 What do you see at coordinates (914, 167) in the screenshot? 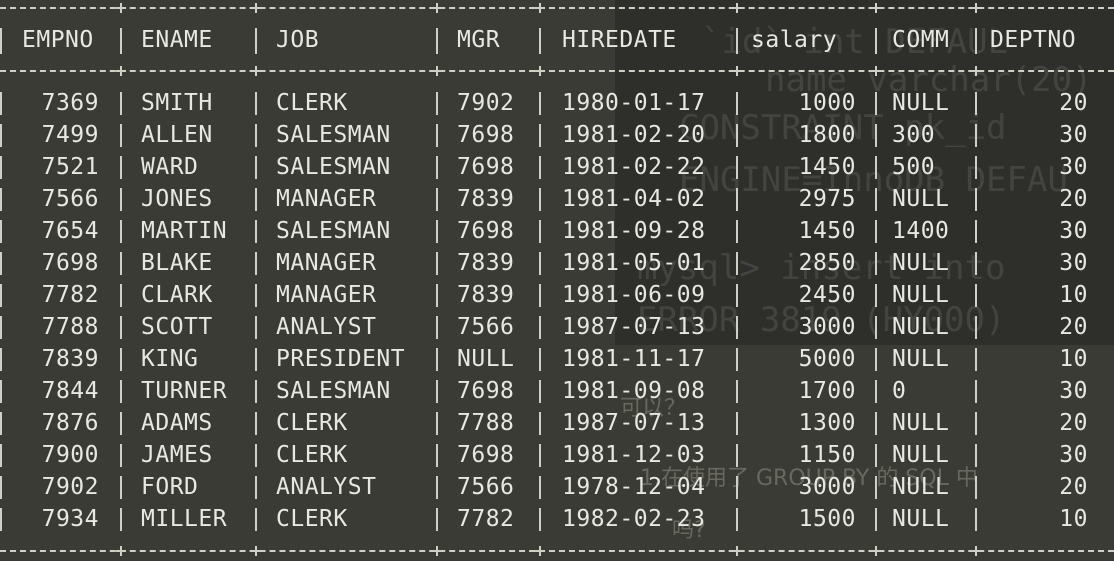
I see `table-cell-comm: 500` at bounding box center [914, 167].